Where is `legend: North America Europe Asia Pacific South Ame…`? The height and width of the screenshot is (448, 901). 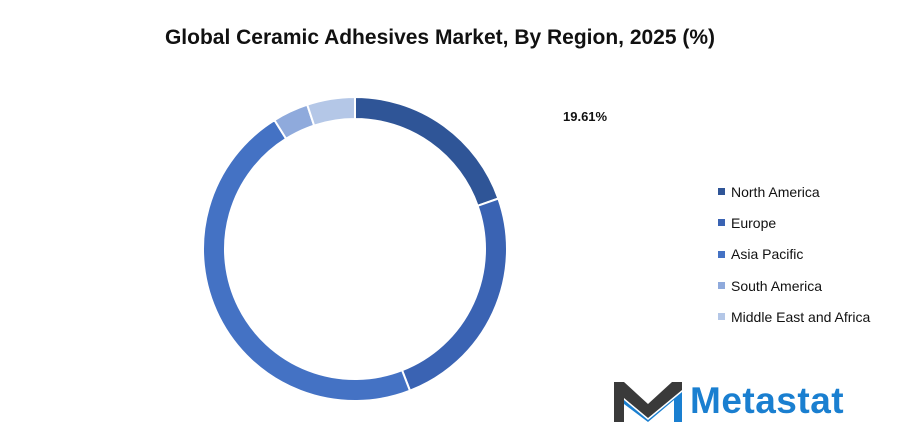
legend: North America Europe Asia Pacific South Ame… is located at coordinates (794, 254).